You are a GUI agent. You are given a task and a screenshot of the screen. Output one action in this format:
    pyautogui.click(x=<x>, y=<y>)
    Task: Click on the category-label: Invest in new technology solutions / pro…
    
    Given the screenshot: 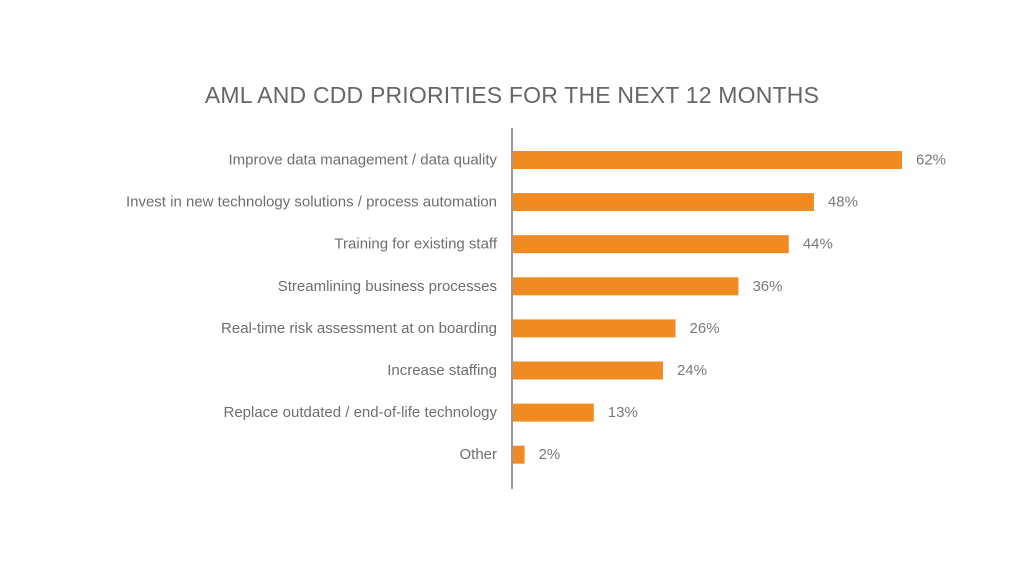 What is the action you would take?
    pyautogui.click(x=311, y=202)
    